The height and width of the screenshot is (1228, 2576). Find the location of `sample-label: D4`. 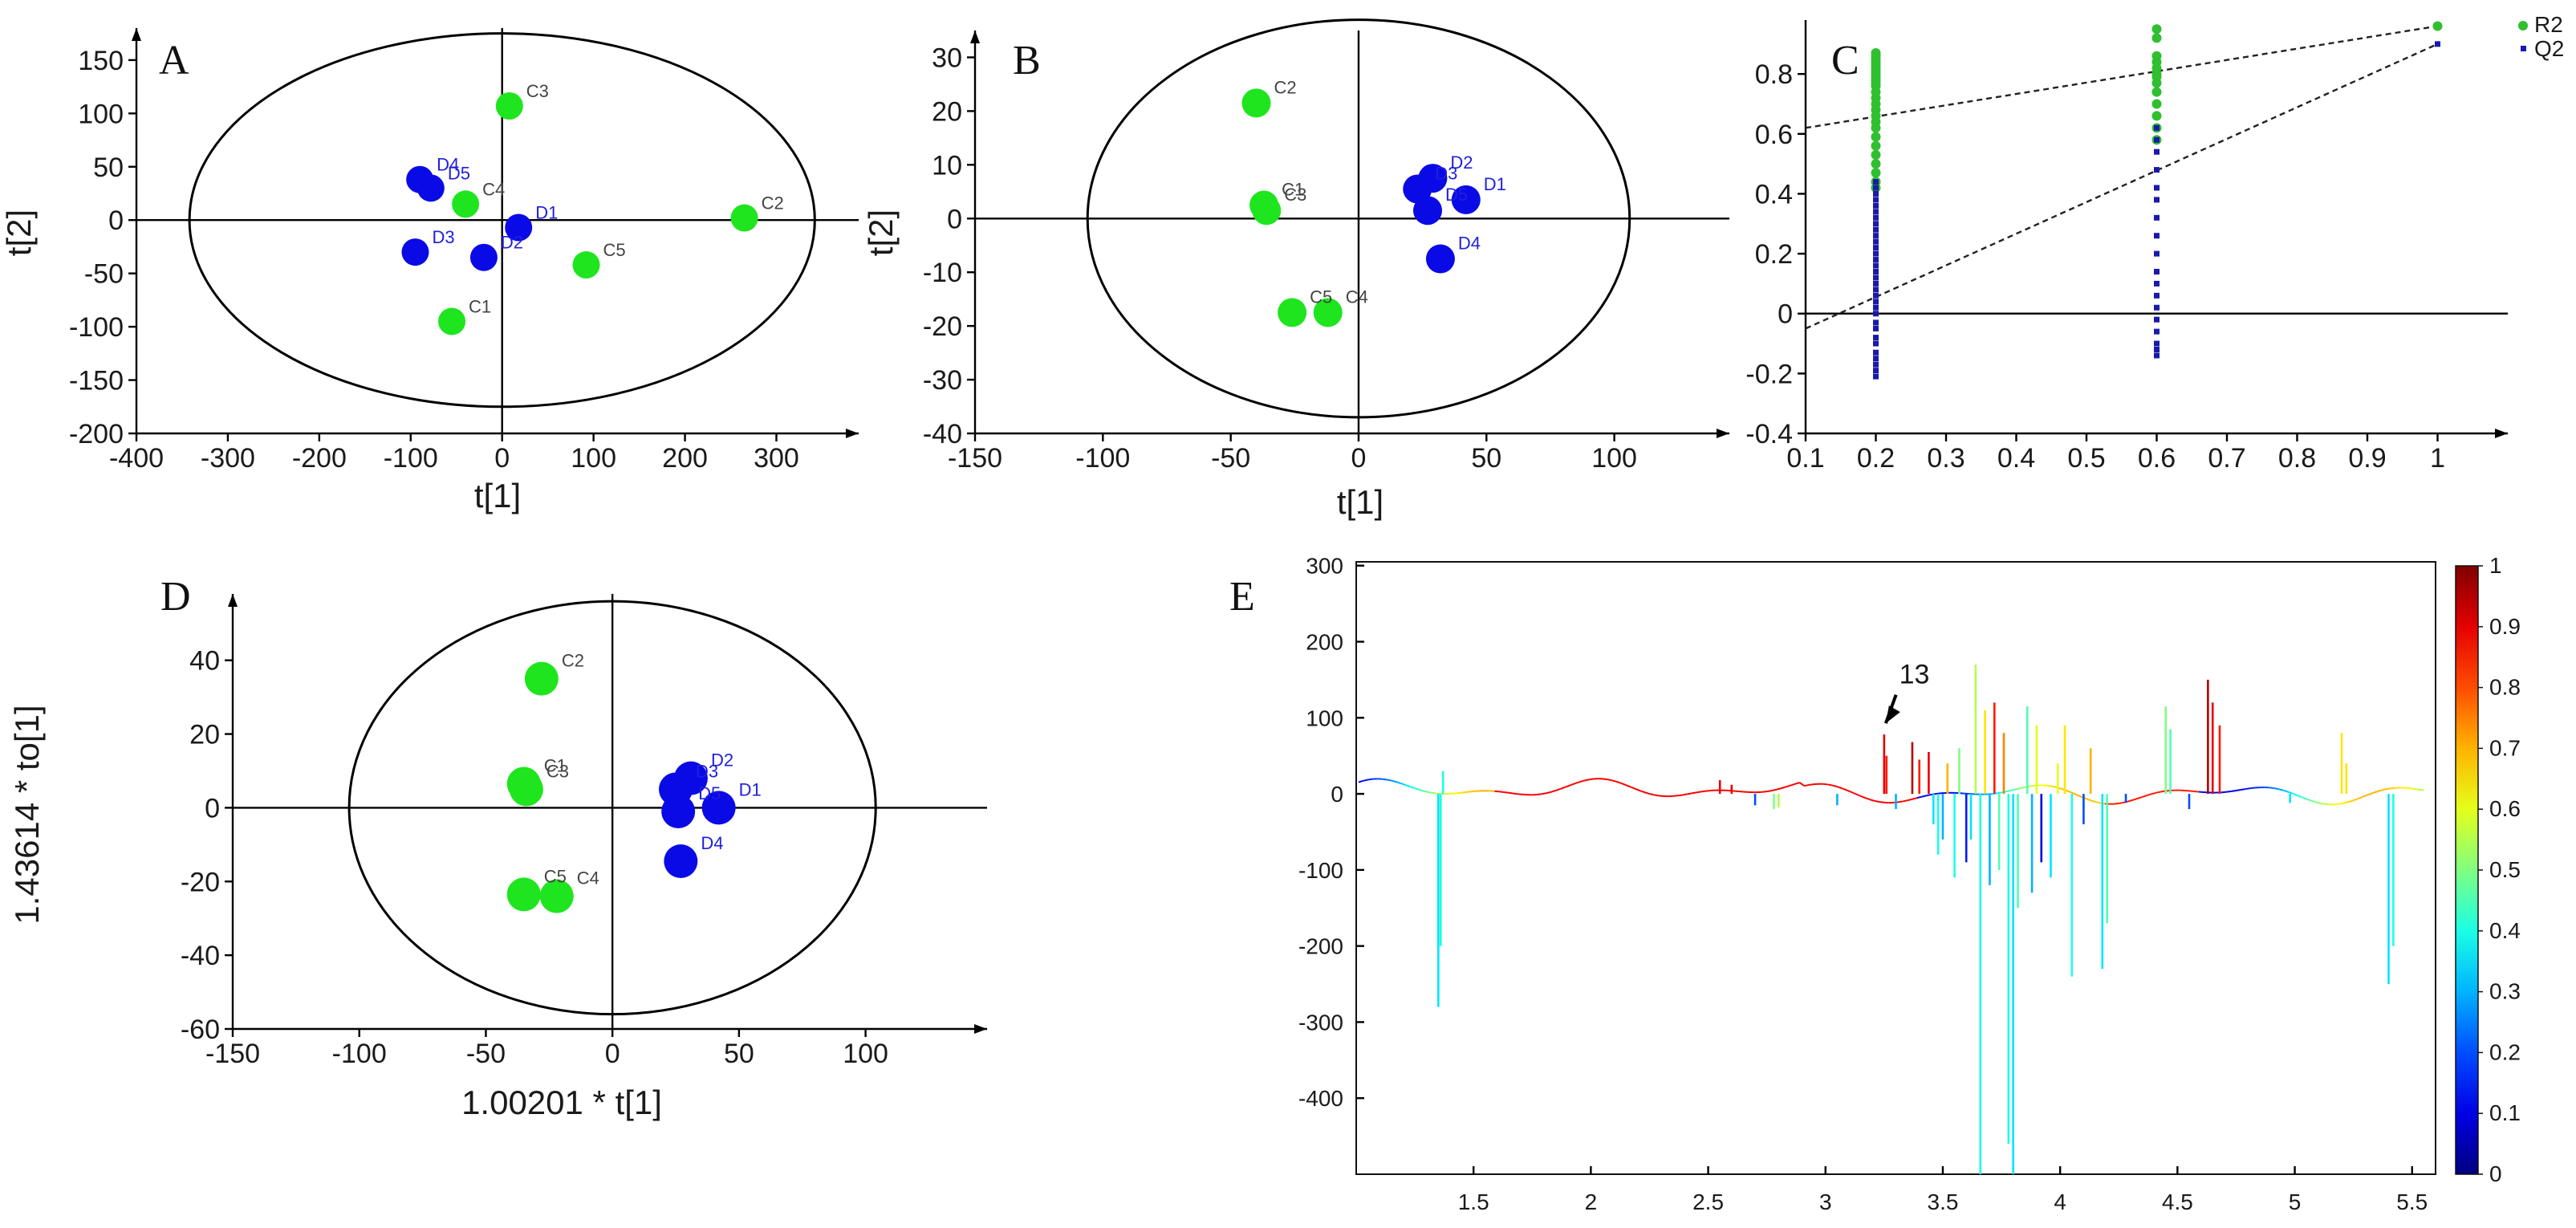

sample-label: D4 is located at coordinates (448, 165).